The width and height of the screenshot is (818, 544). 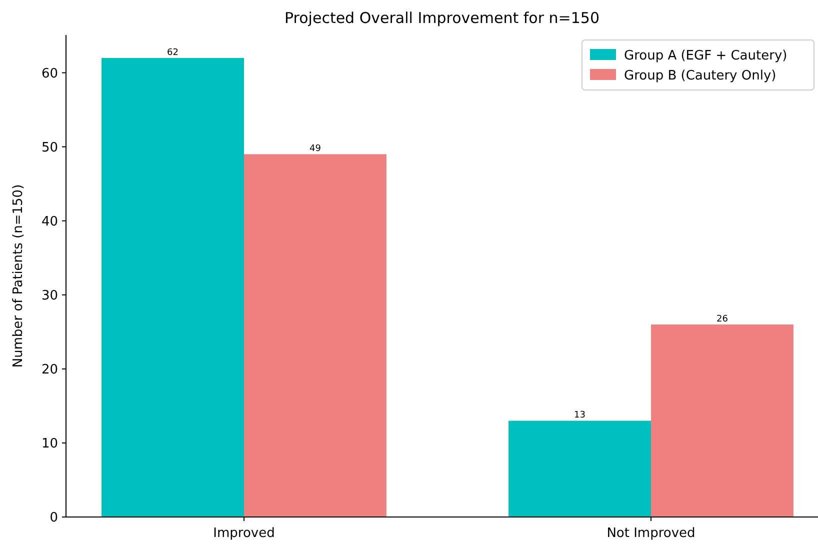 What do you see at coordinates (54, 518) in the screenshot?
I see `y-tick-label: 0` at bounding box center [54, 518].